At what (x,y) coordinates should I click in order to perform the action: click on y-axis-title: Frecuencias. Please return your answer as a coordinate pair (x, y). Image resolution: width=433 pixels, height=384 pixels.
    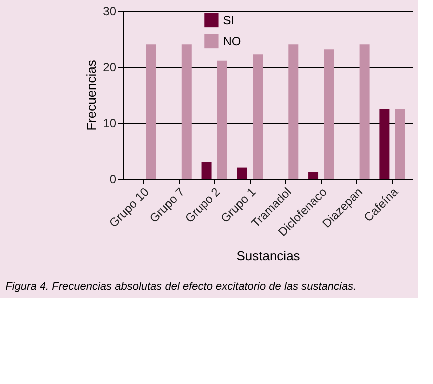
    Looking at the image, I should click on (92, 95).